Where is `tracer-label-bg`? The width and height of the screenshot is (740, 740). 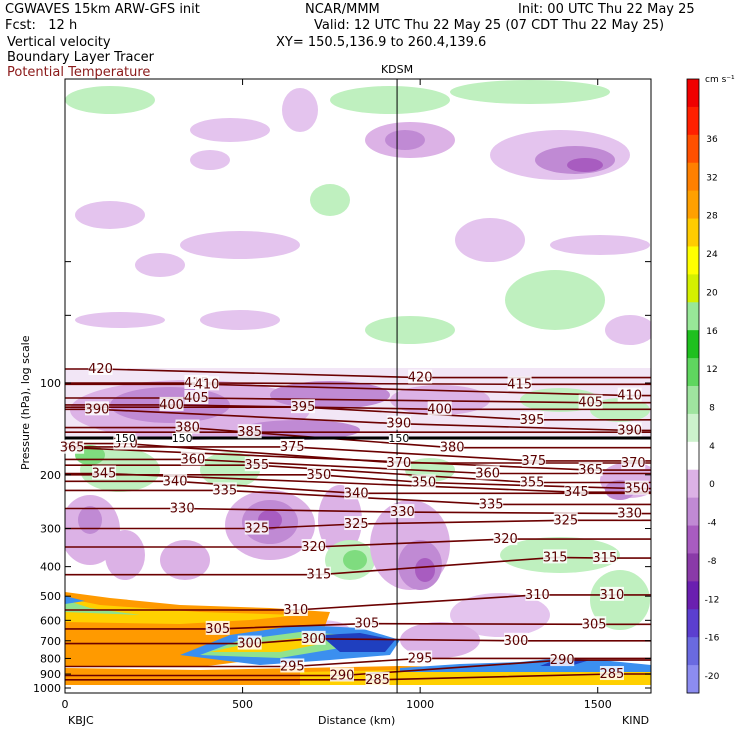
tracer-label-bg is located at coordinates (398, 438).